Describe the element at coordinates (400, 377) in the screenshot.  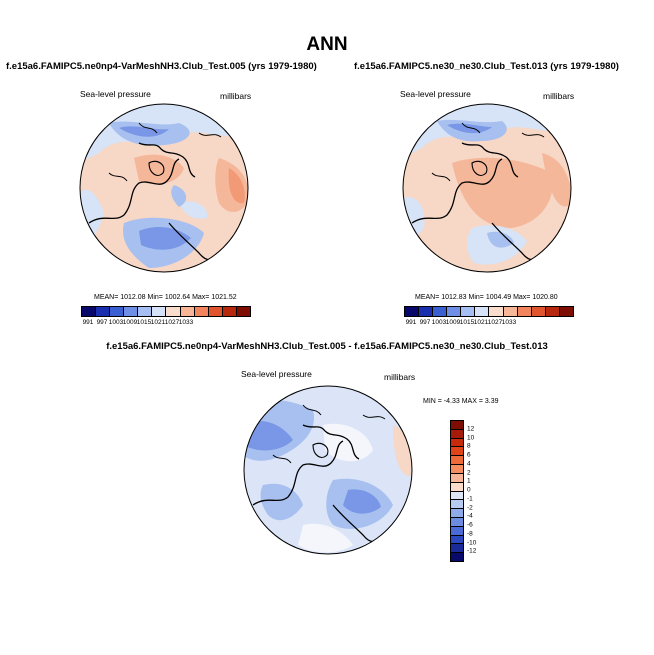
I see `diff-units-label: millibars` at that location.